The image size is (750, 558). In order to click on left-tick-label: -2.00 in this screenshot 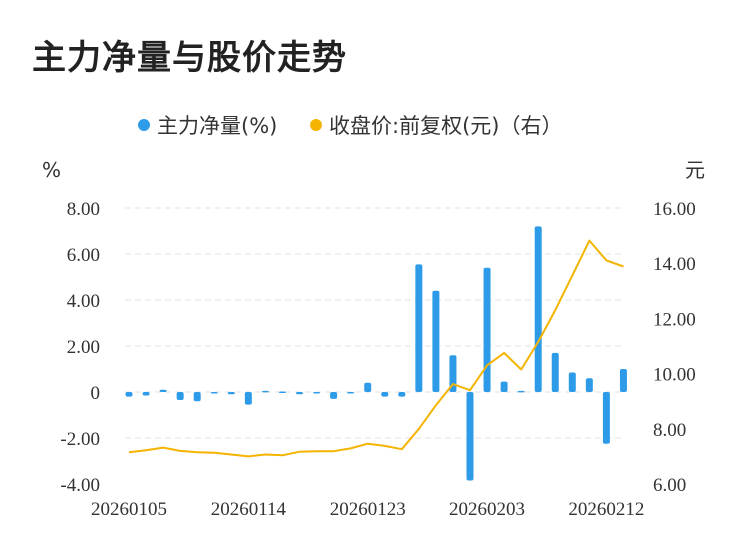, I will do `click(80, 439)`.